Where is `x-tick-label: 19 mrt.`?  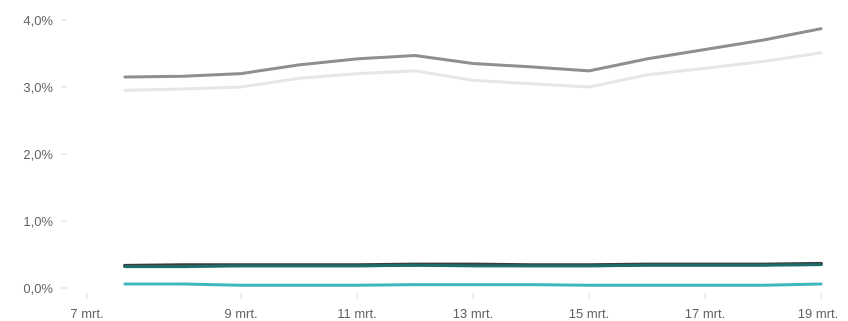
x-tick-label: 19 mrt. is located at coordinates (818, 313).